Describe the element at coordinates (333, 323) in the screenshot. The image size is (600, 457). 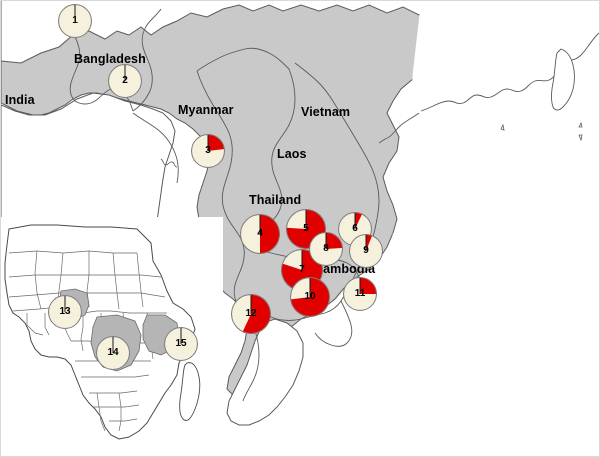
I see `border-vietnam-mekong` at that location.